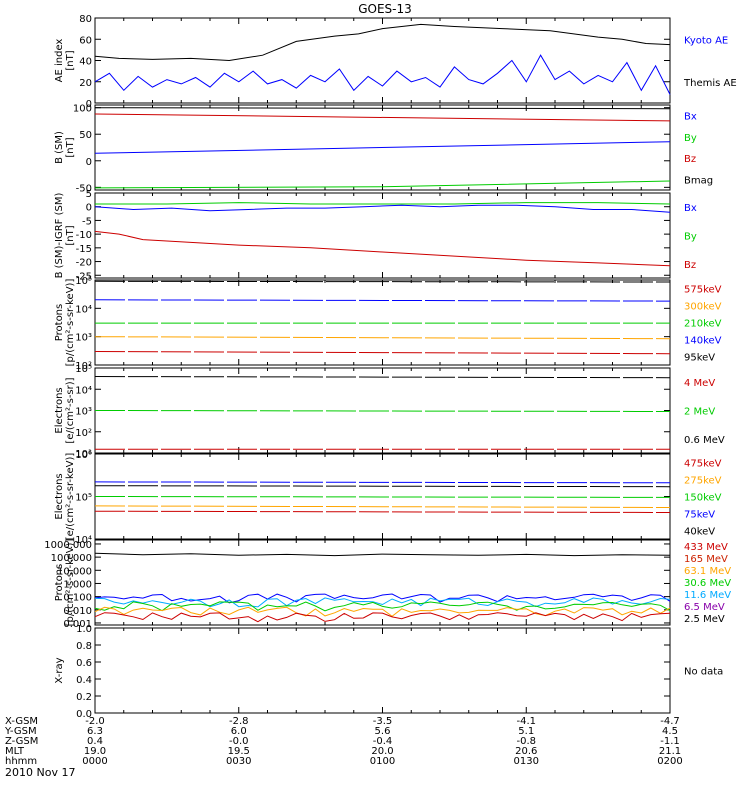  Describe the element at coordinates (699, 532) in the screenshot. I see `legend-label: 40keV` at that location.